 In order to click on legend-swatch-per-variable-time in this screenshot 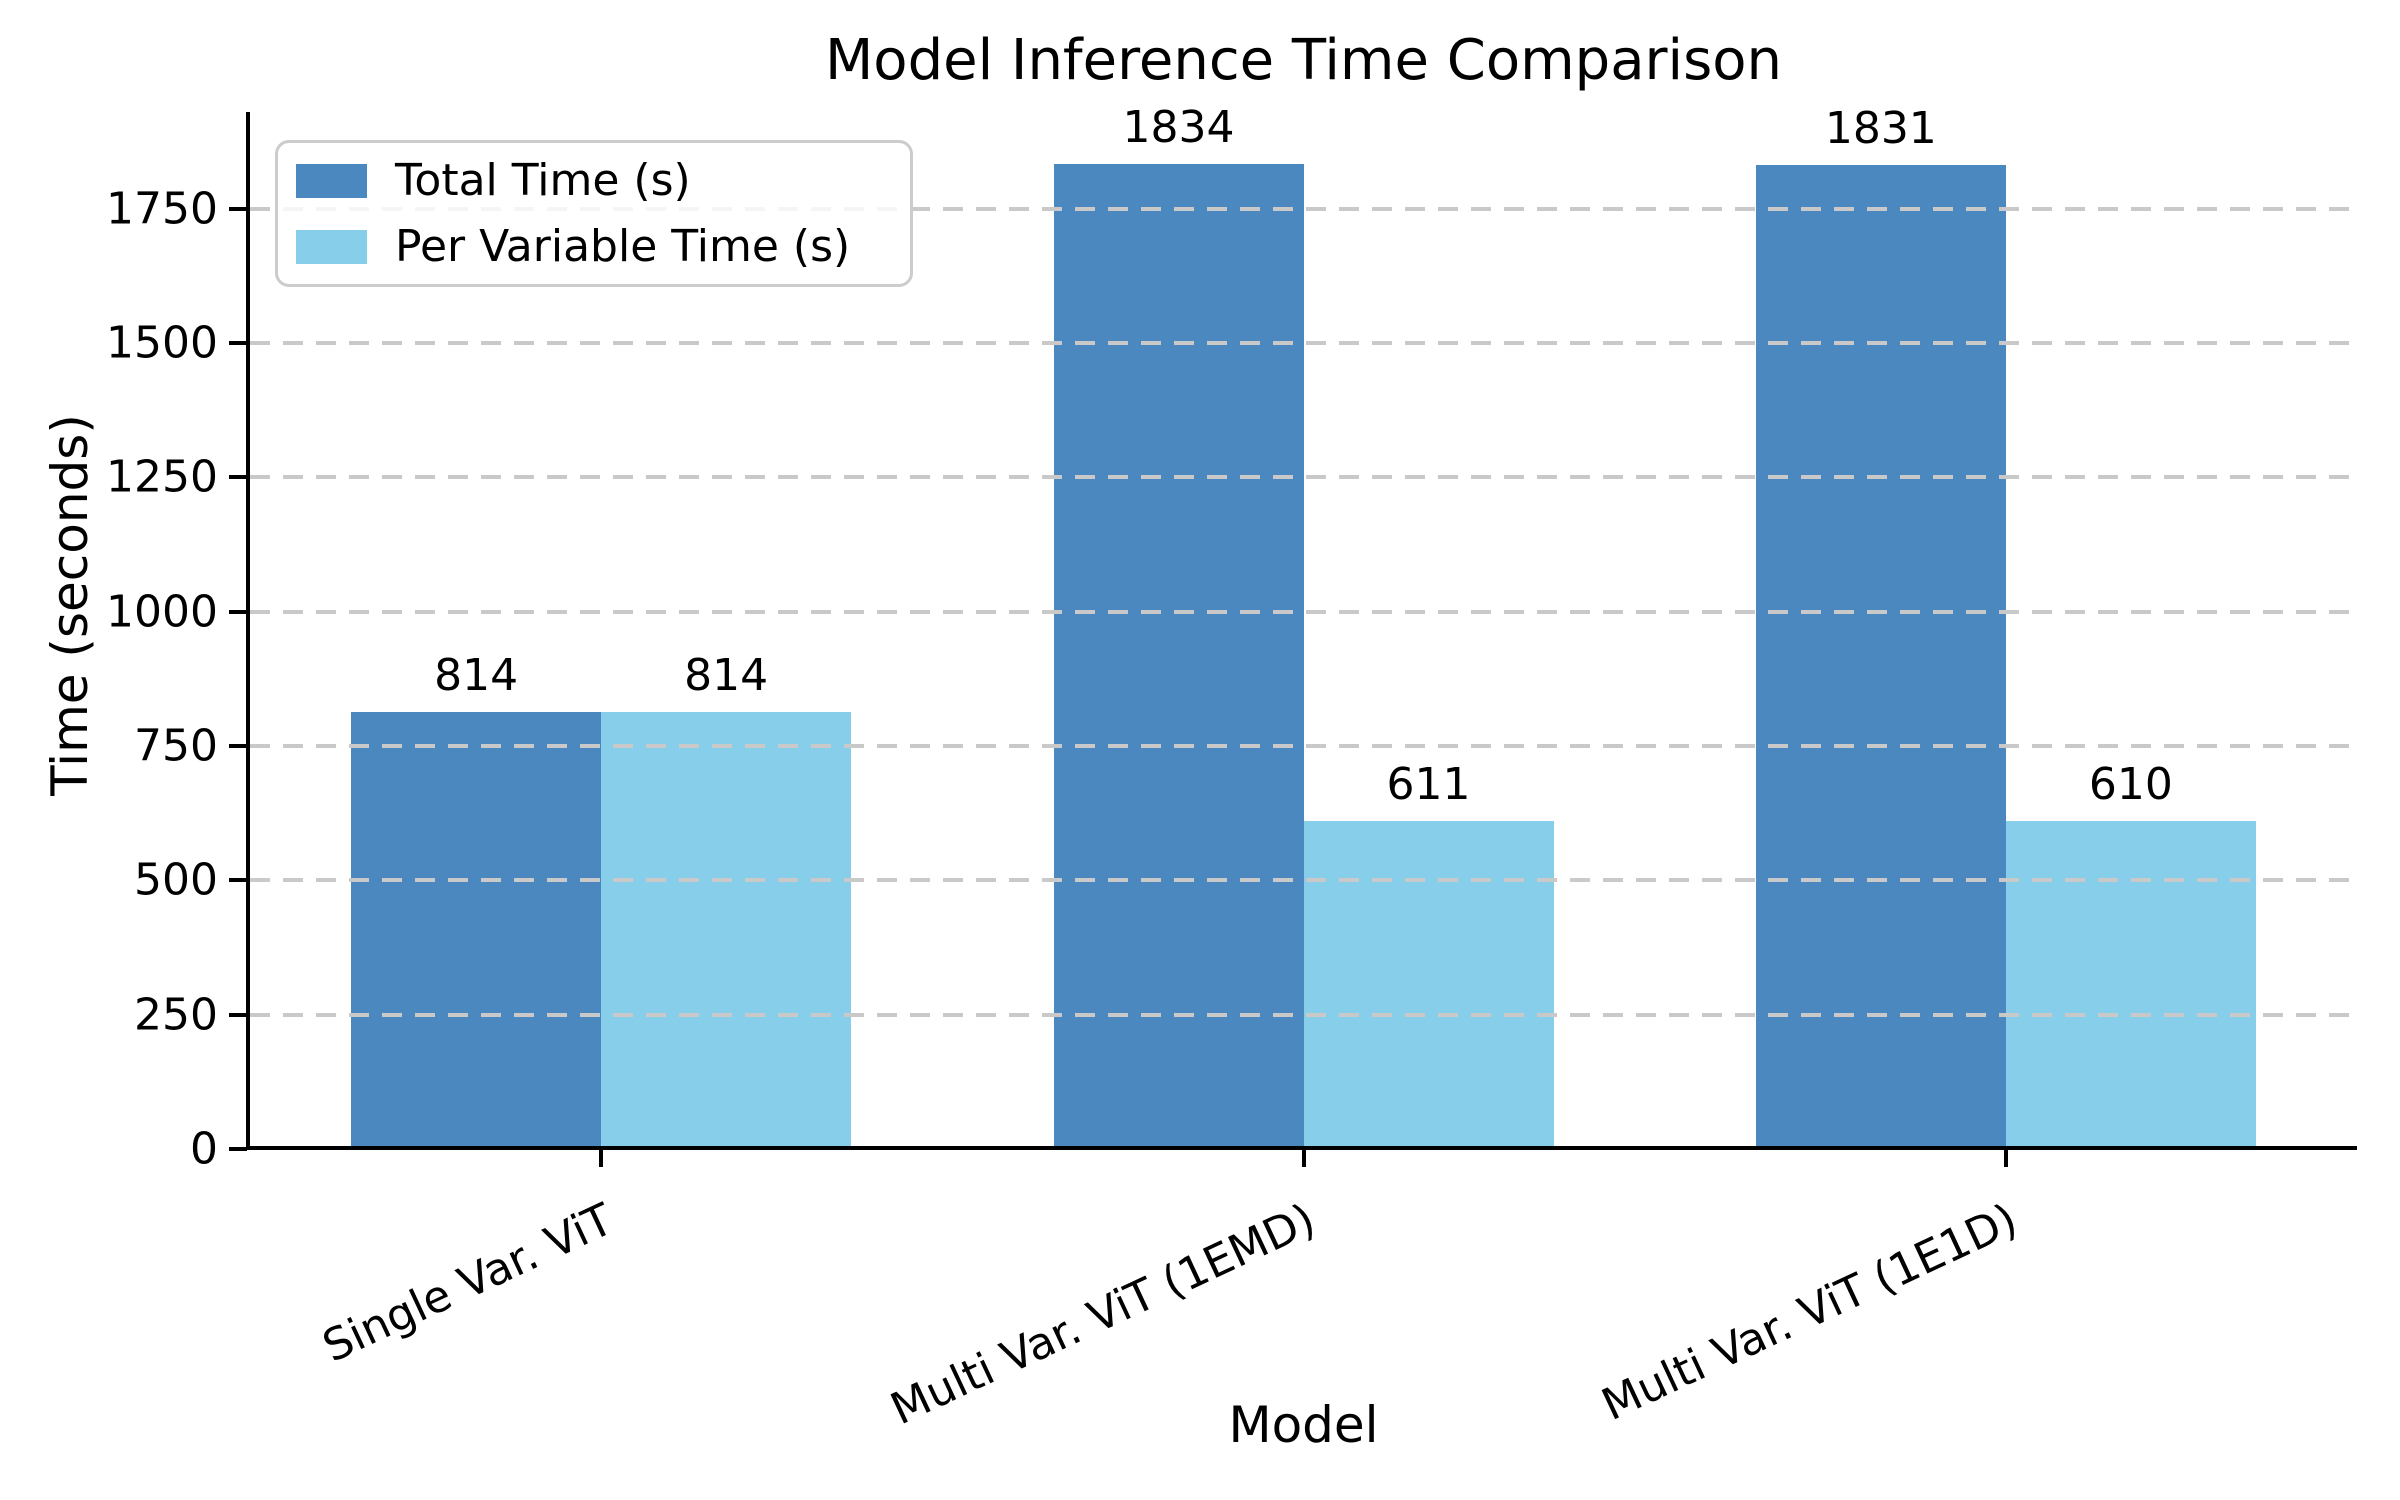, I will do `click(331, 246)`.